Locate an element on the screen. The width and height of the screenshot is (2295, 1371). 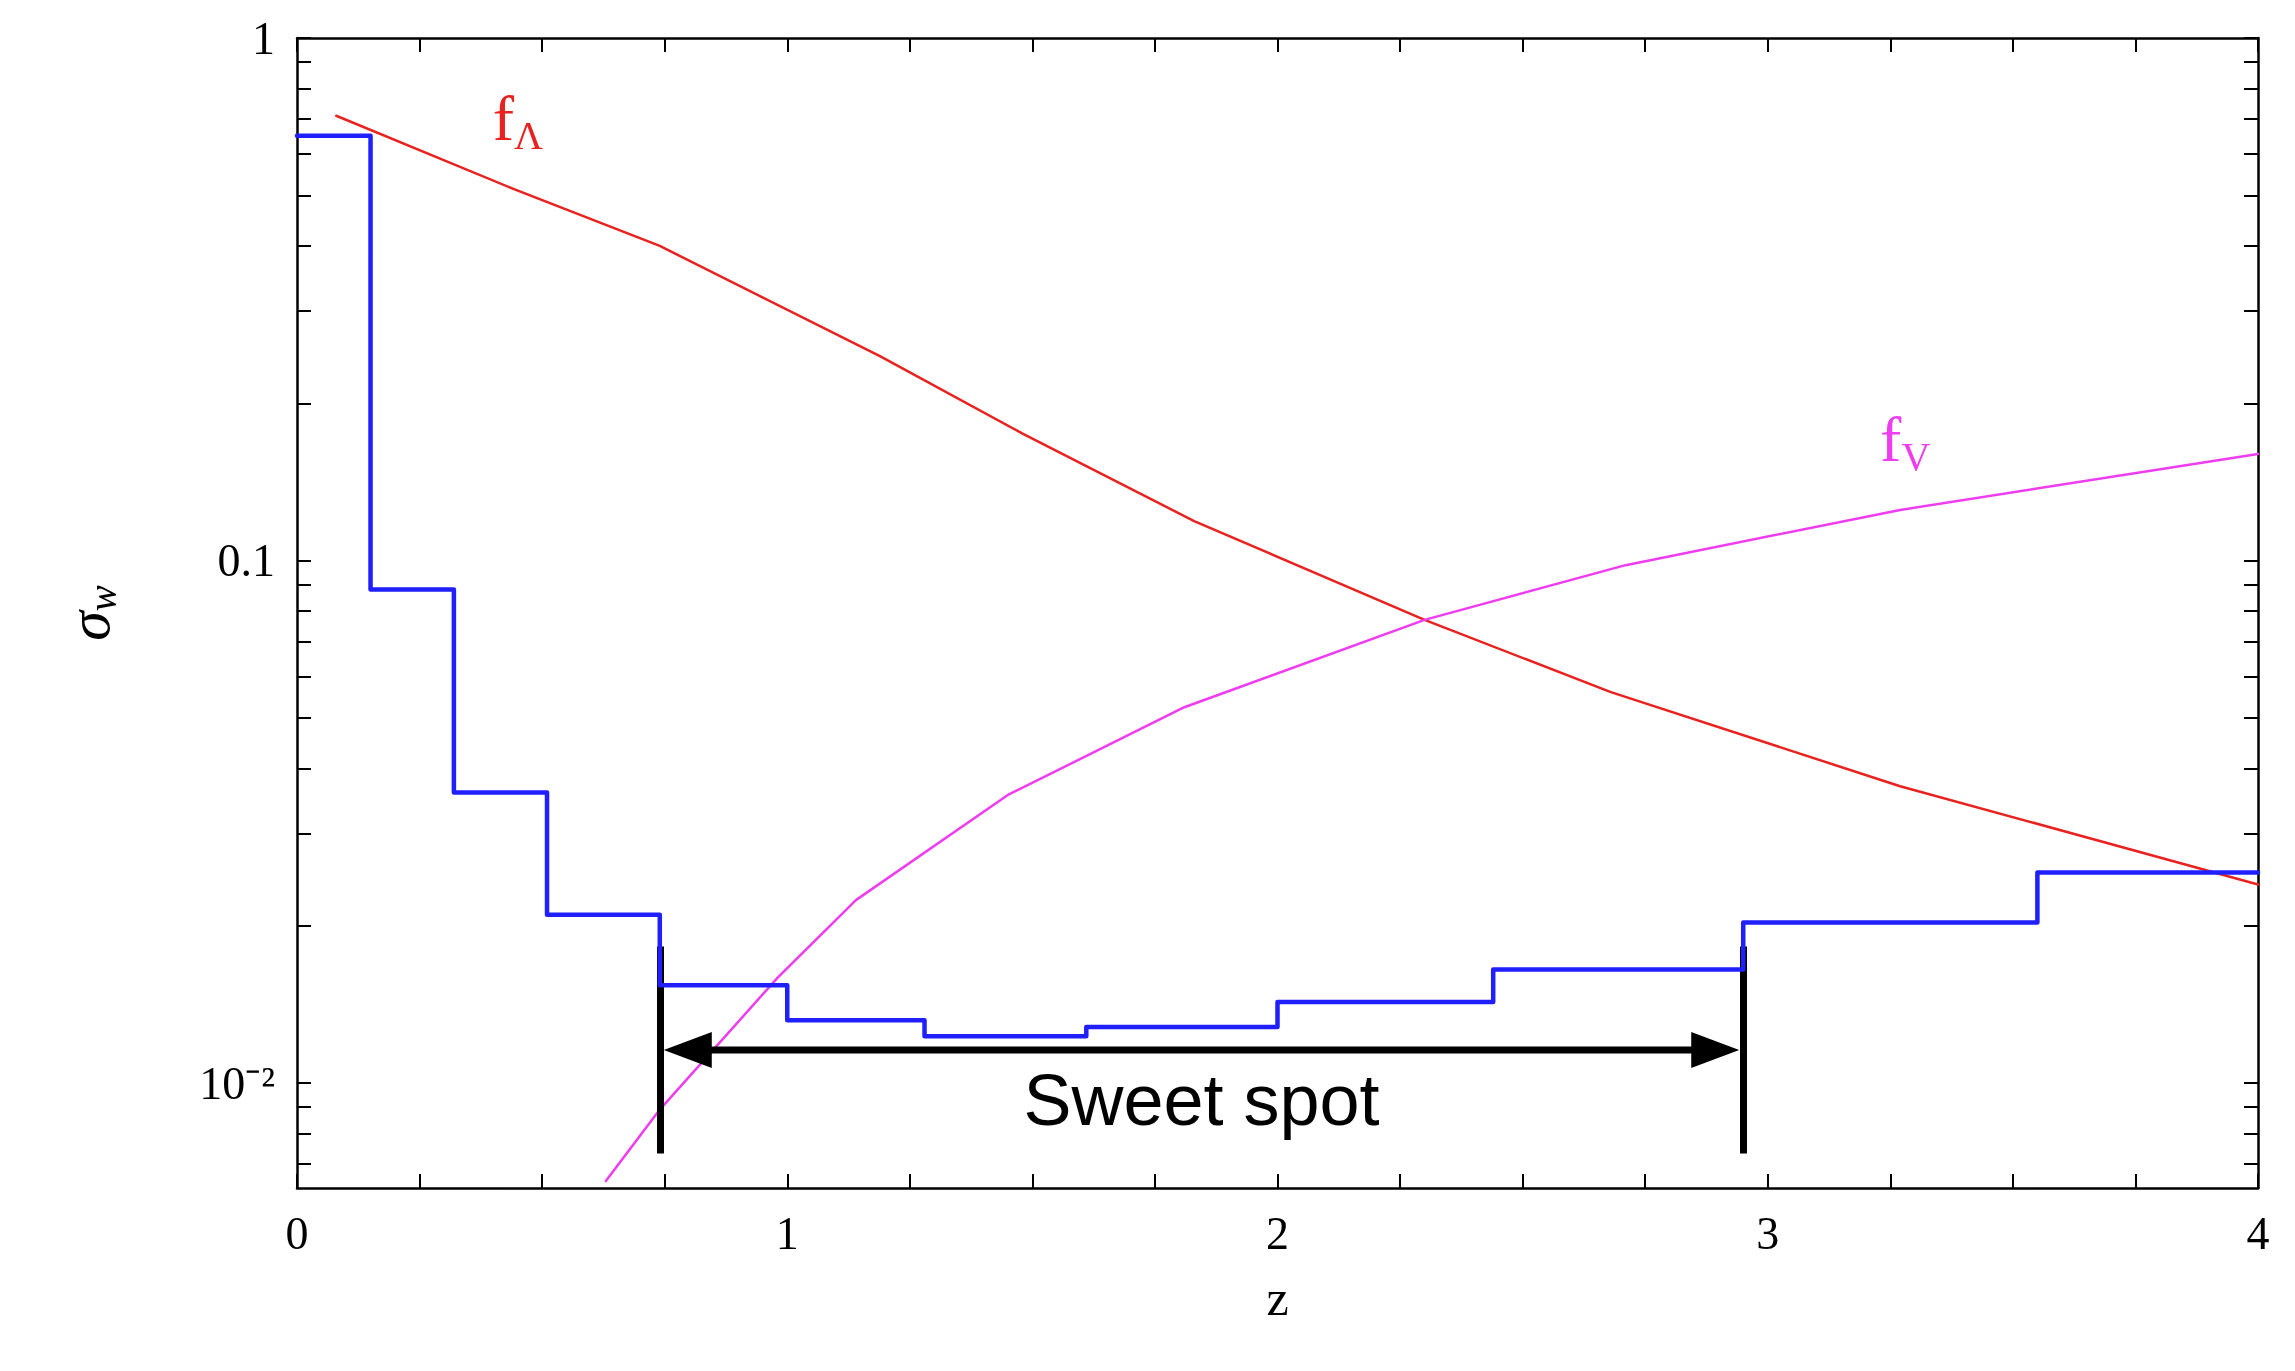
y-tick-label: 10⁻² is located at coordinates (237, 1083).